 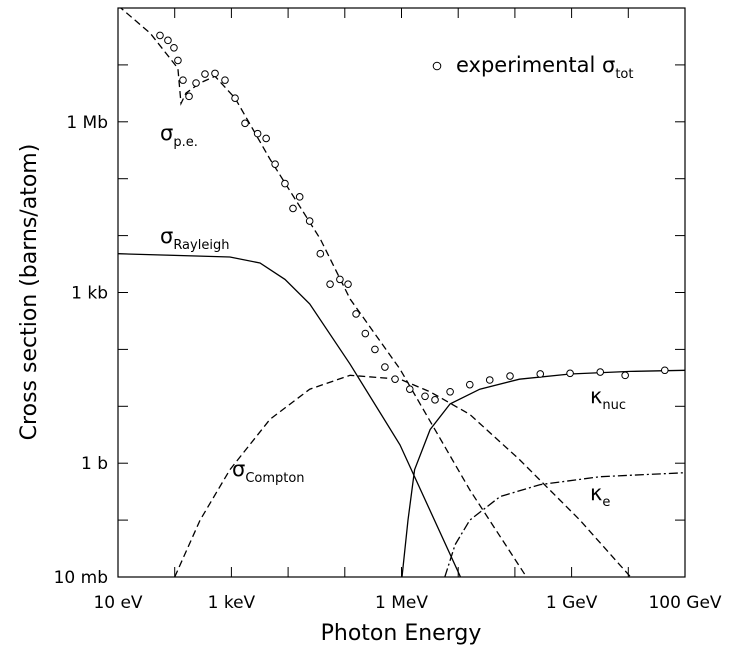 I want to click on series-label: κe, so click(x=600, y=495).